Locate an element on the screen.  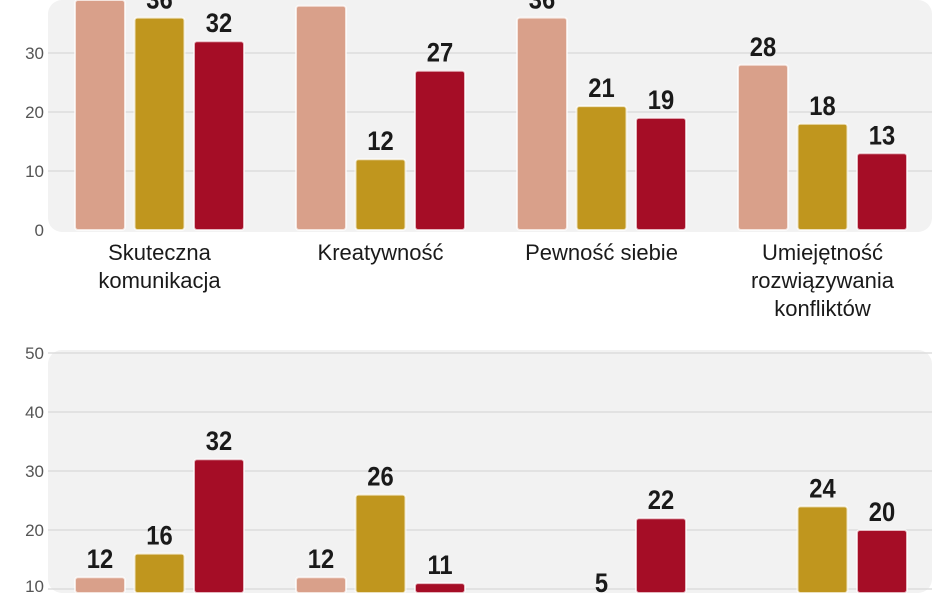
category-label: rozwiązywania is located at coordinates (823, 280).